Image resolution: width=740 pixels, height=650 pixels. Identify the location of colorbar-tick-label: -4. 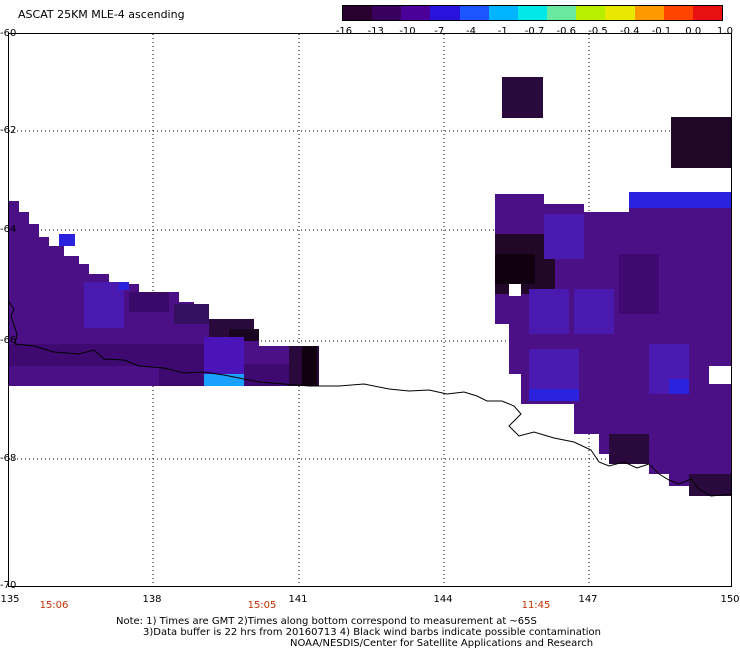
(471, 31).